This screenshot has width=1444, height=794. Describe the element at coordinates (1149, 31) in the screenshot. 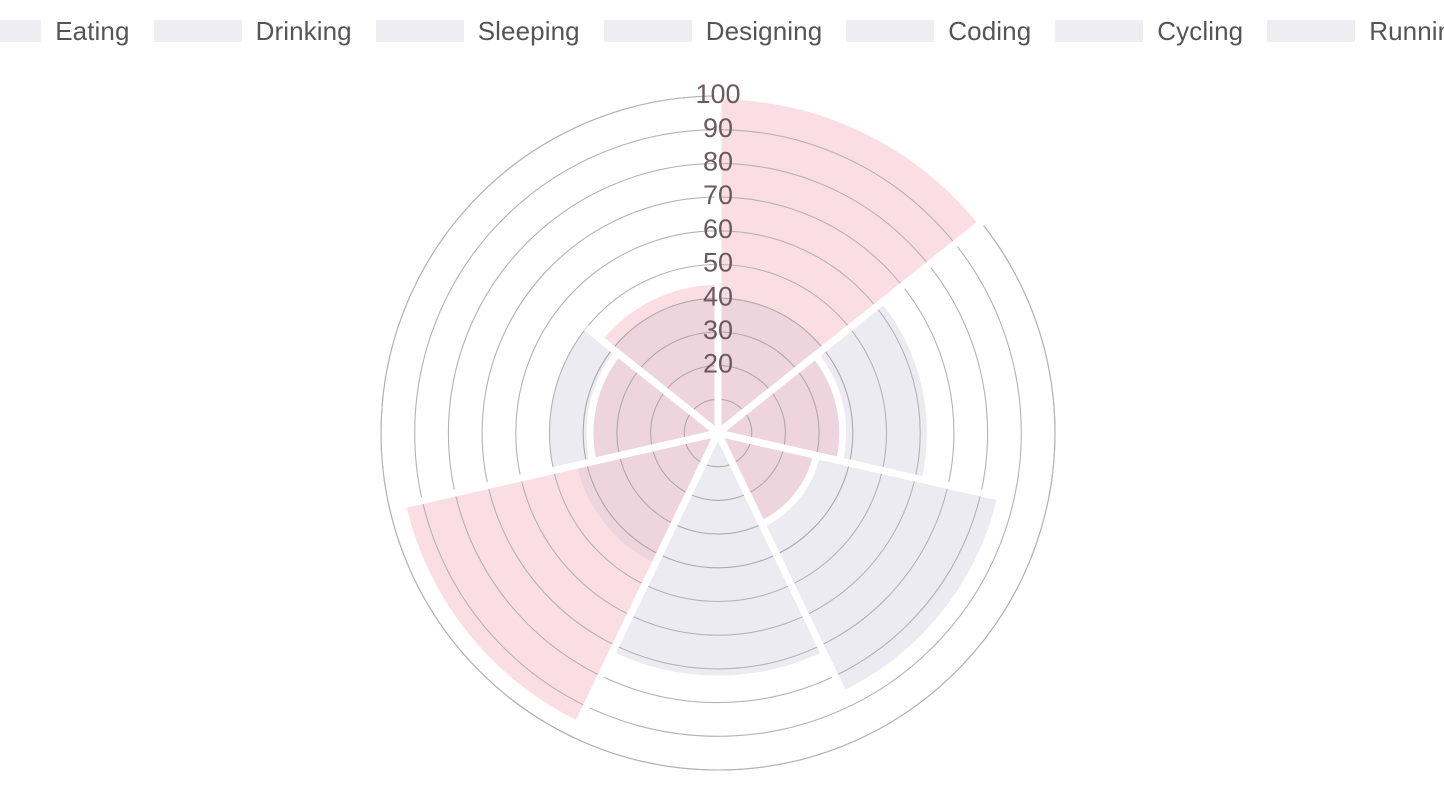

I see `legend-item-cycling: Cycling` at that location.